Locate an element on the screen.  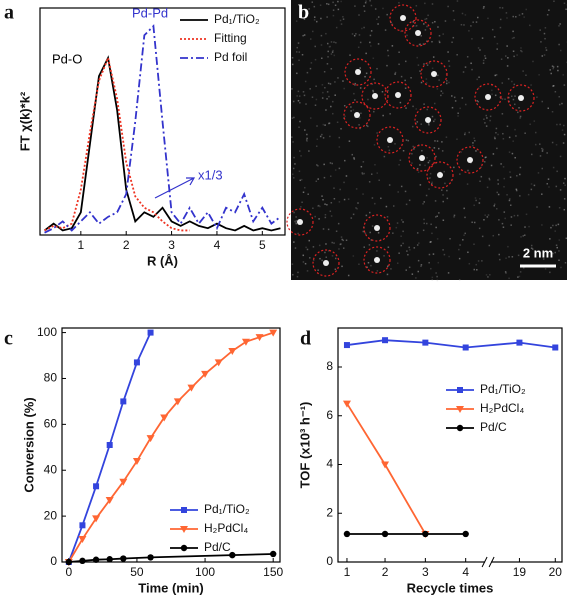
legend-label: Fitting is located at coordinates (230, 38).